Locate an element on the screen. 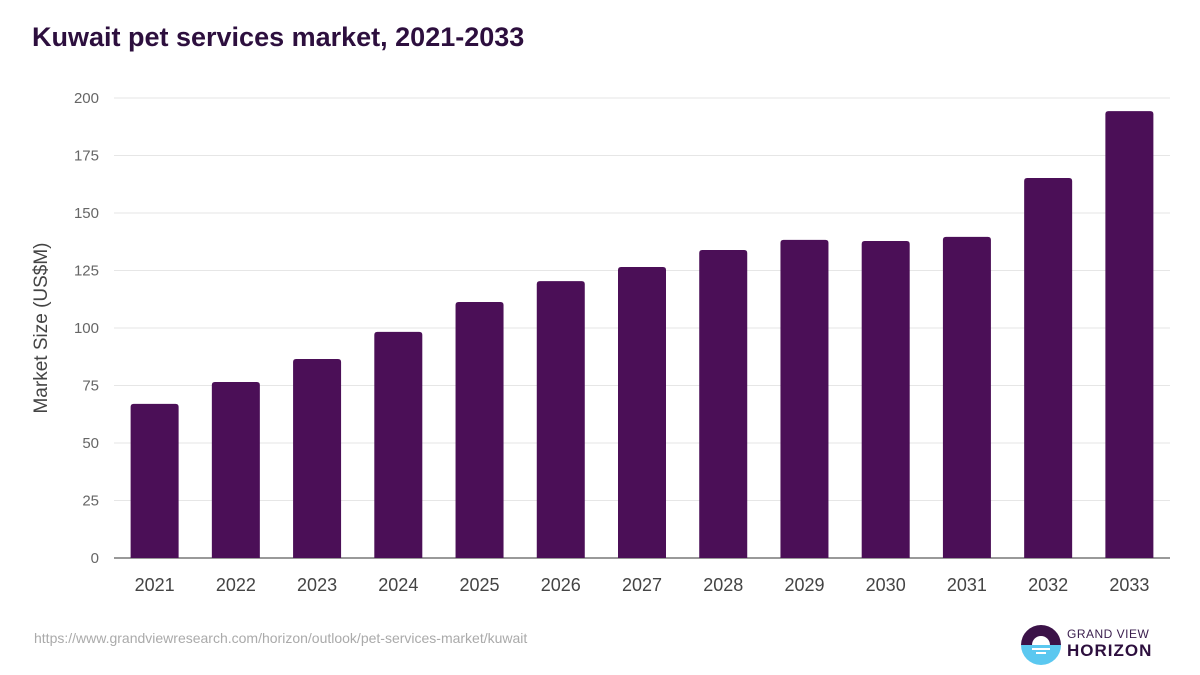  x-tick-label: 2027 is located at coordinates (642, 585).